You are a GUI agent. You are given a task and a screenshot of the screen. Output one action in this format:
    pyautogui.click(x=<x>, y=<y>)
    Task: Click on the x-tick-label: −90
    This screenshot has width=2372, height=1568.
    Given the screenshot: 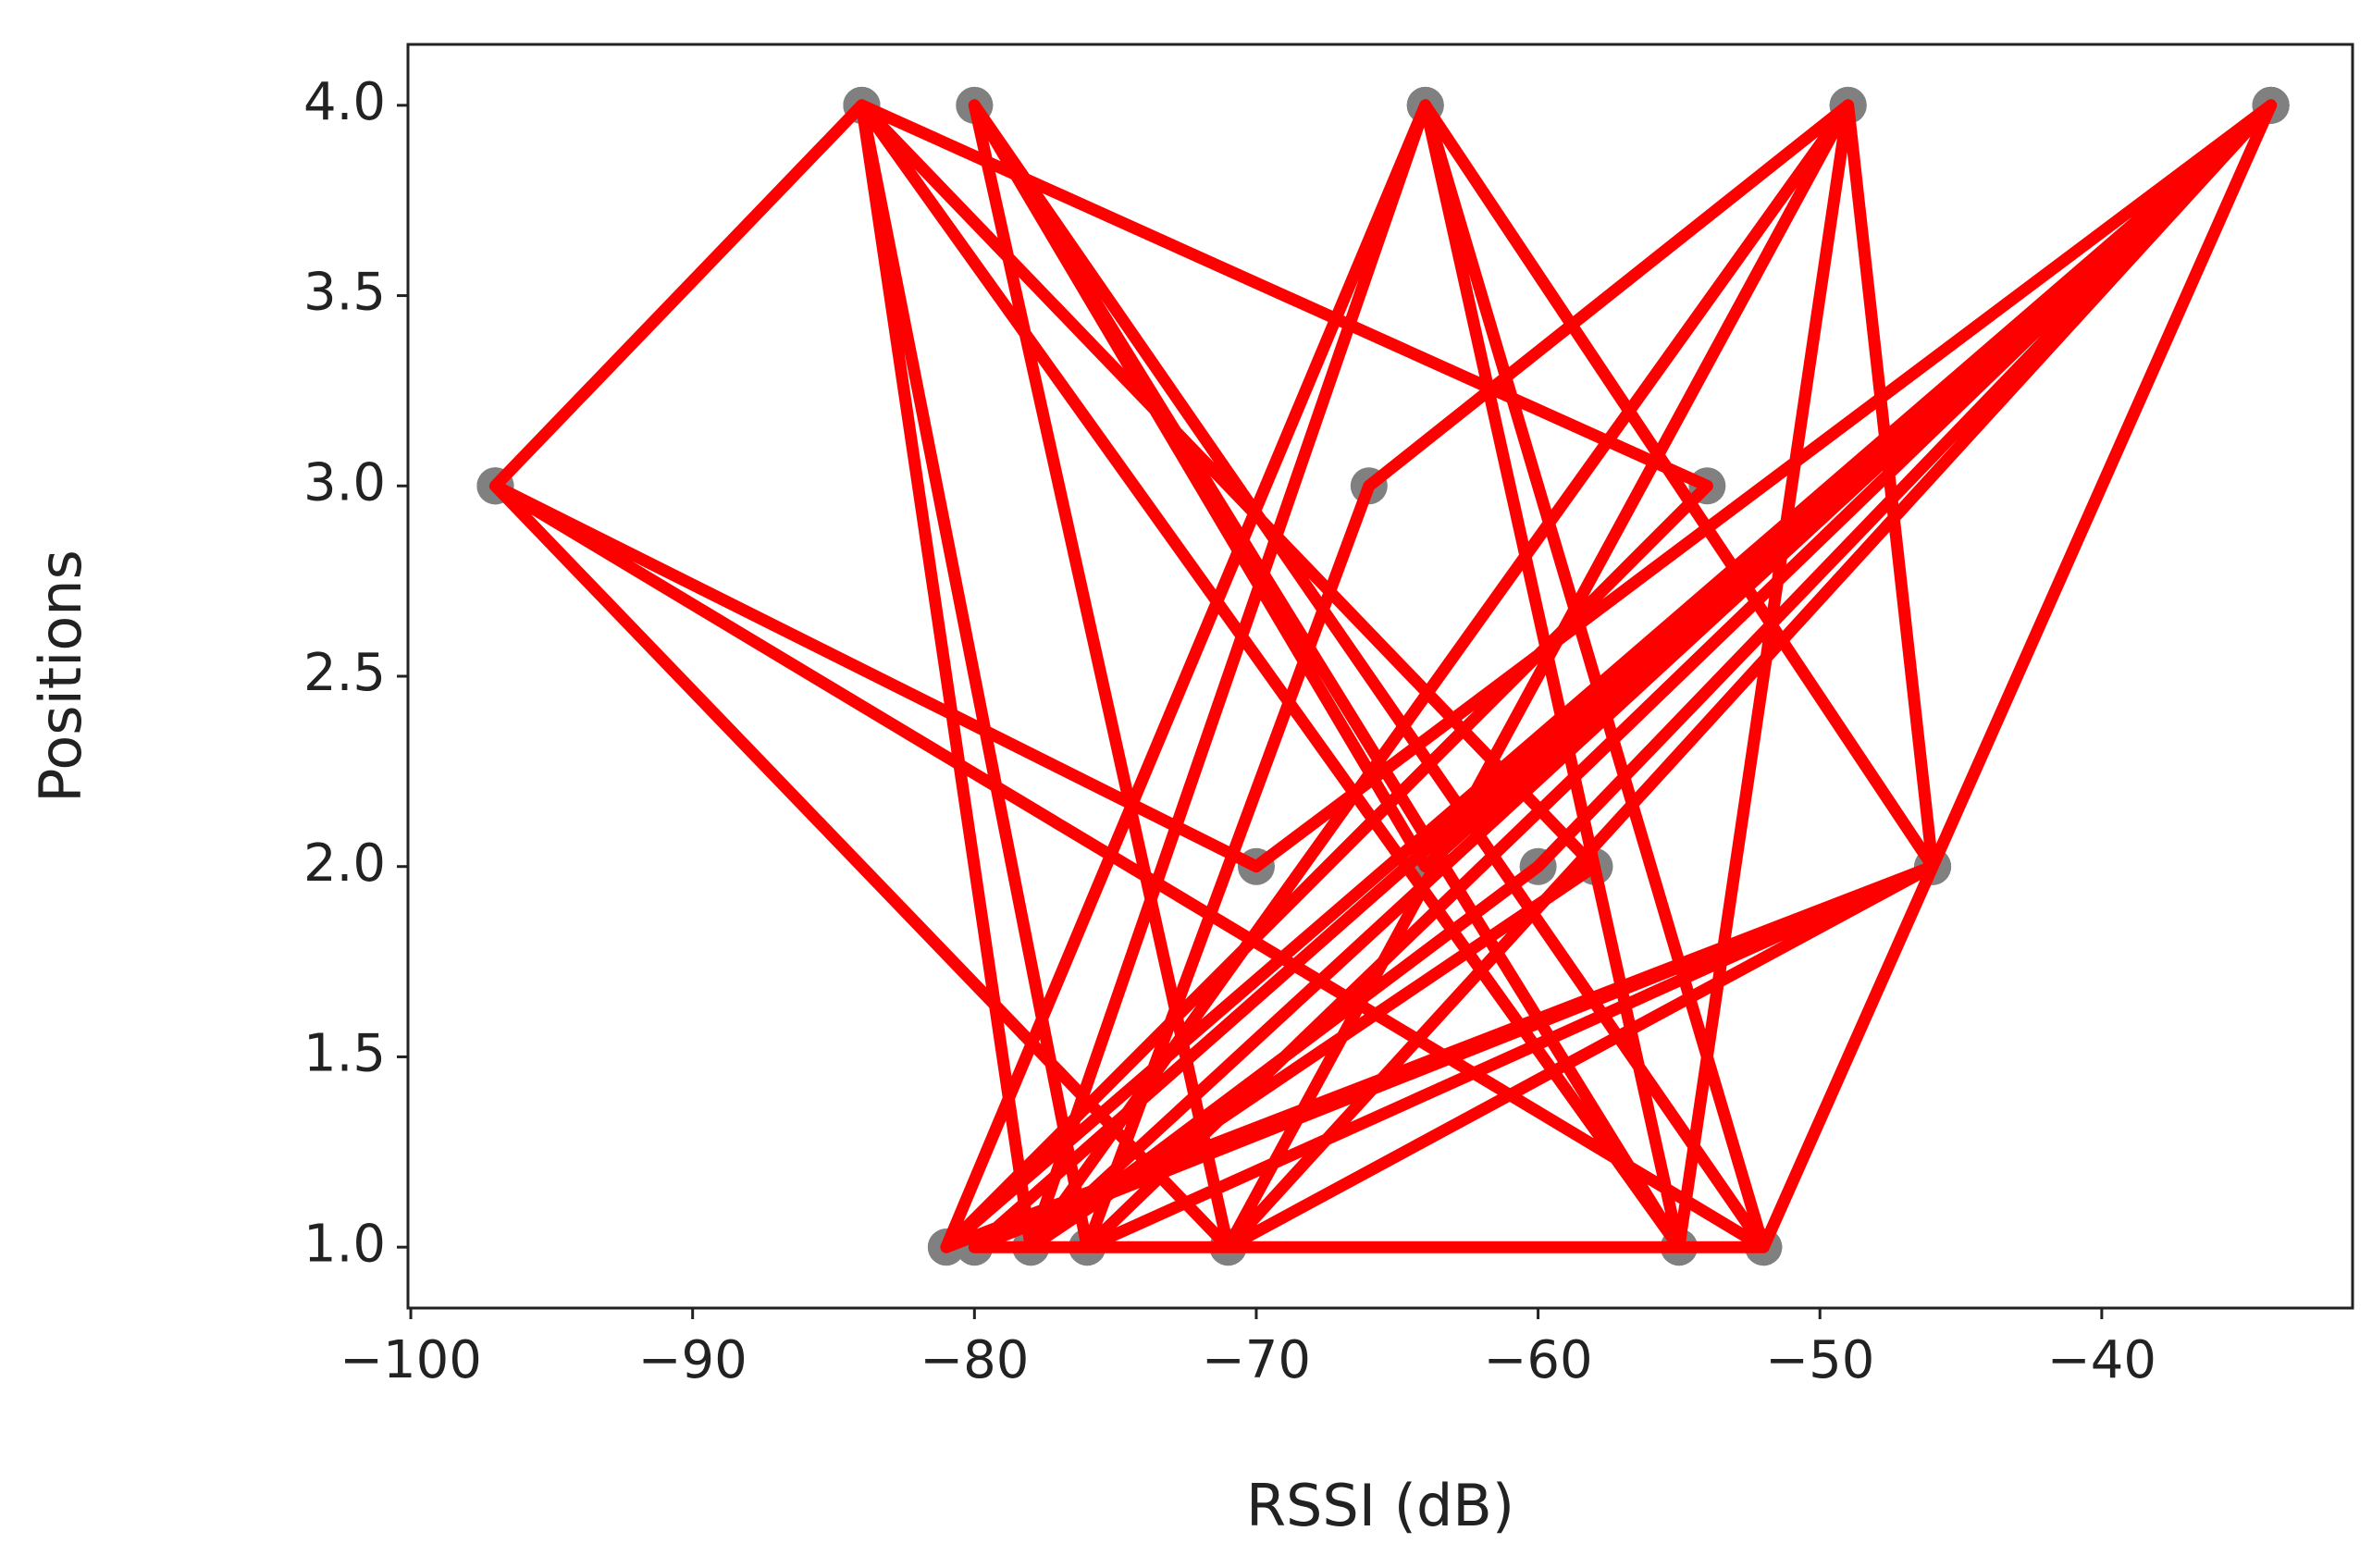 What is the action you would take?
    pyautogui.click(x=692, y=1360)
    